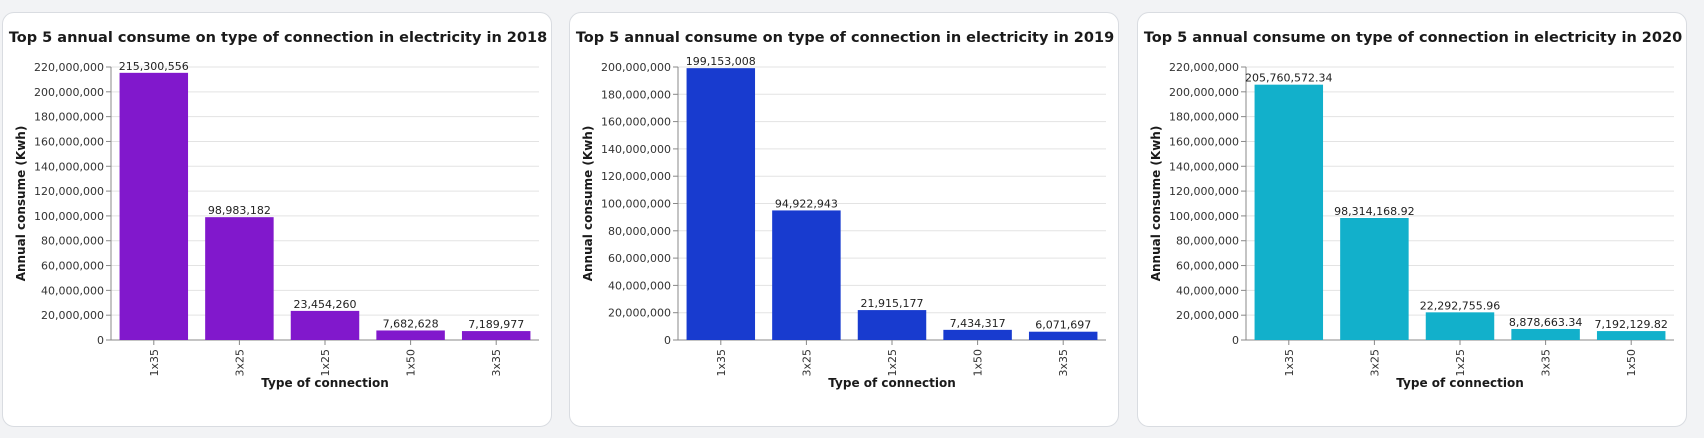  Describe the element at coordinates (154, 66) in the screenshot. I see `data-label: 215,300,556` at that location.